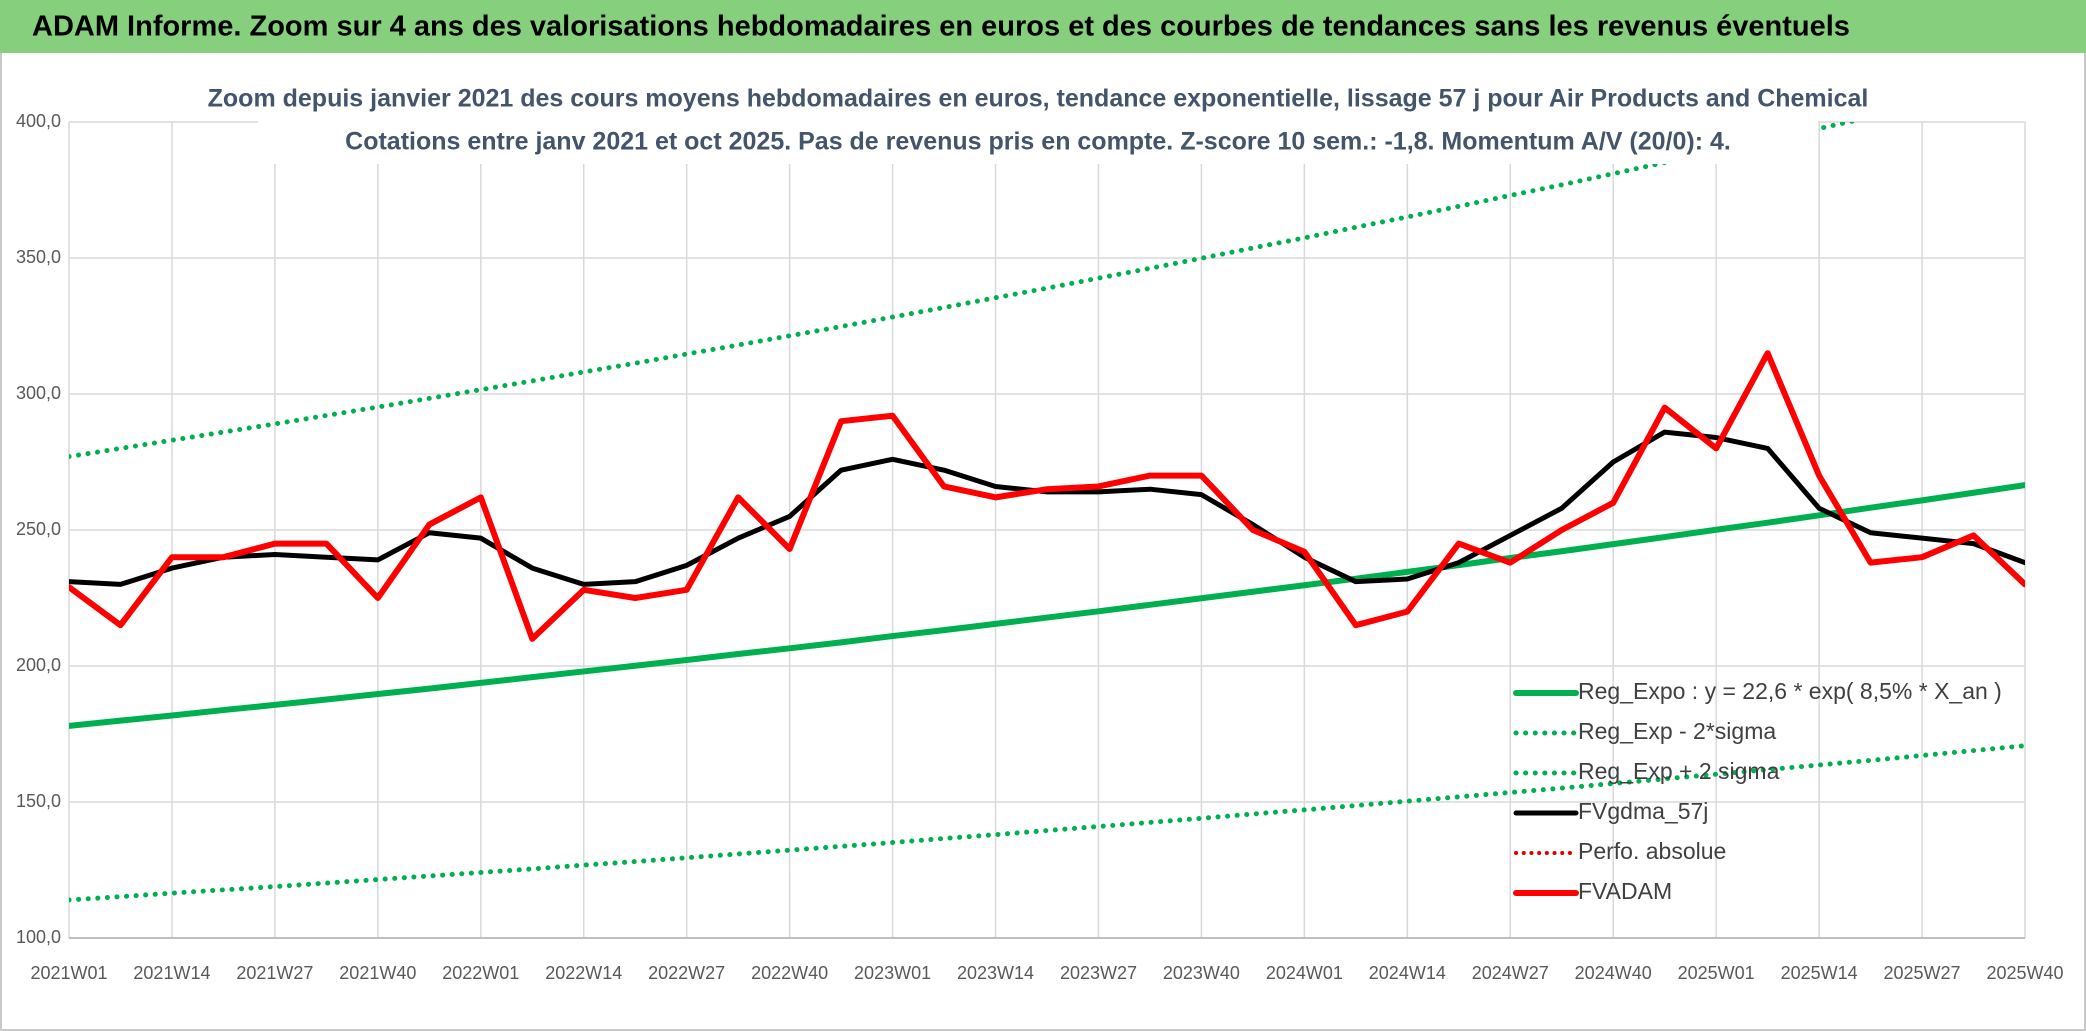 The width and height of the screenshot is (2086, 1031). What do you see at coordinates (1677, 731) in the screenshot?
I see `legend-label: Reg_Exp - 2*sigma` at bounding box center [1677, 731].